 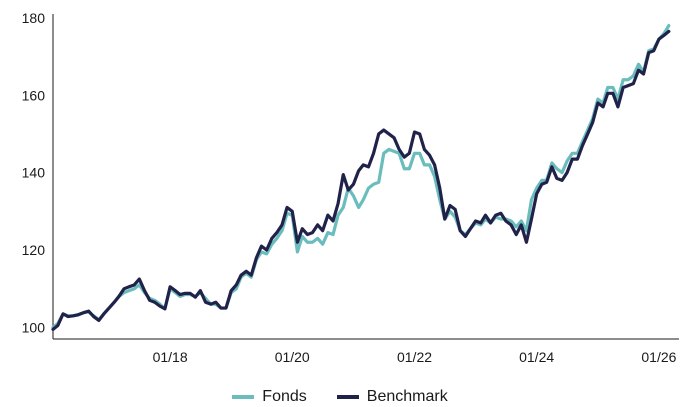 What do you see at coordinates (536, 357) in the screenshot?
I see `x-tick-label-01-24: 01/24` at bounding box center [536, 357].